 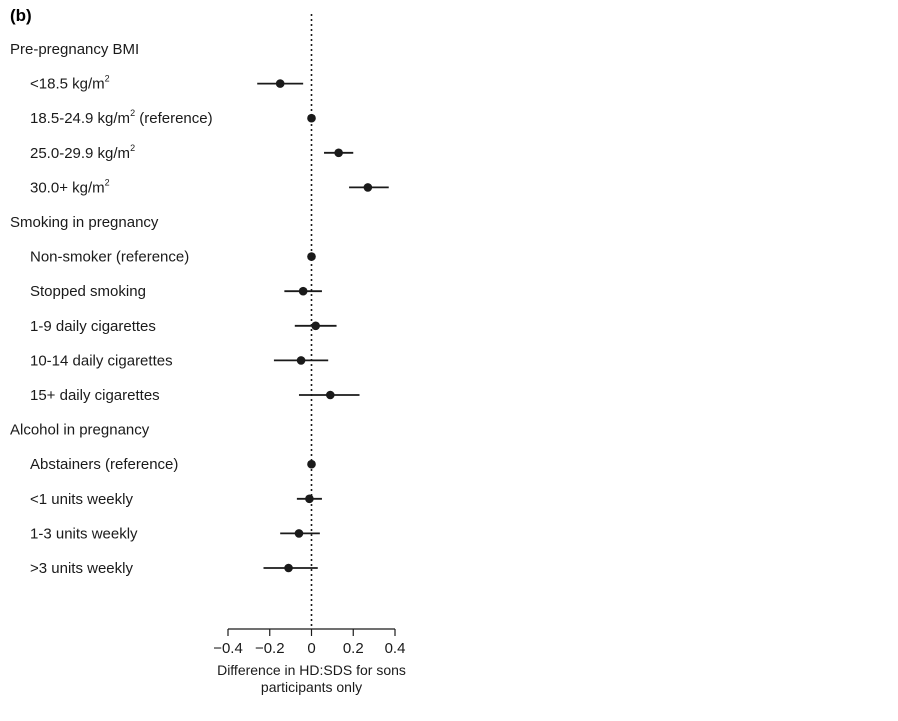 What do you see at coordinates (95, 395) in the screenshot?
I see `row-label: 15+ daily cigarettes` at bounding box center [95, 395].